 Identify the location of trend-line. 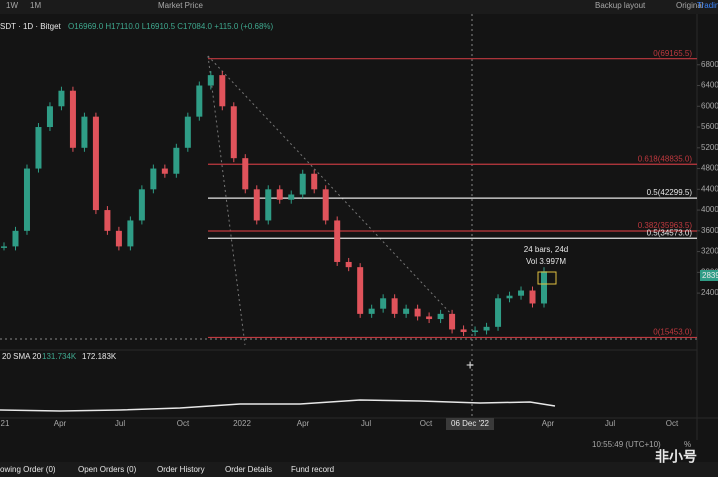
(226, 200).